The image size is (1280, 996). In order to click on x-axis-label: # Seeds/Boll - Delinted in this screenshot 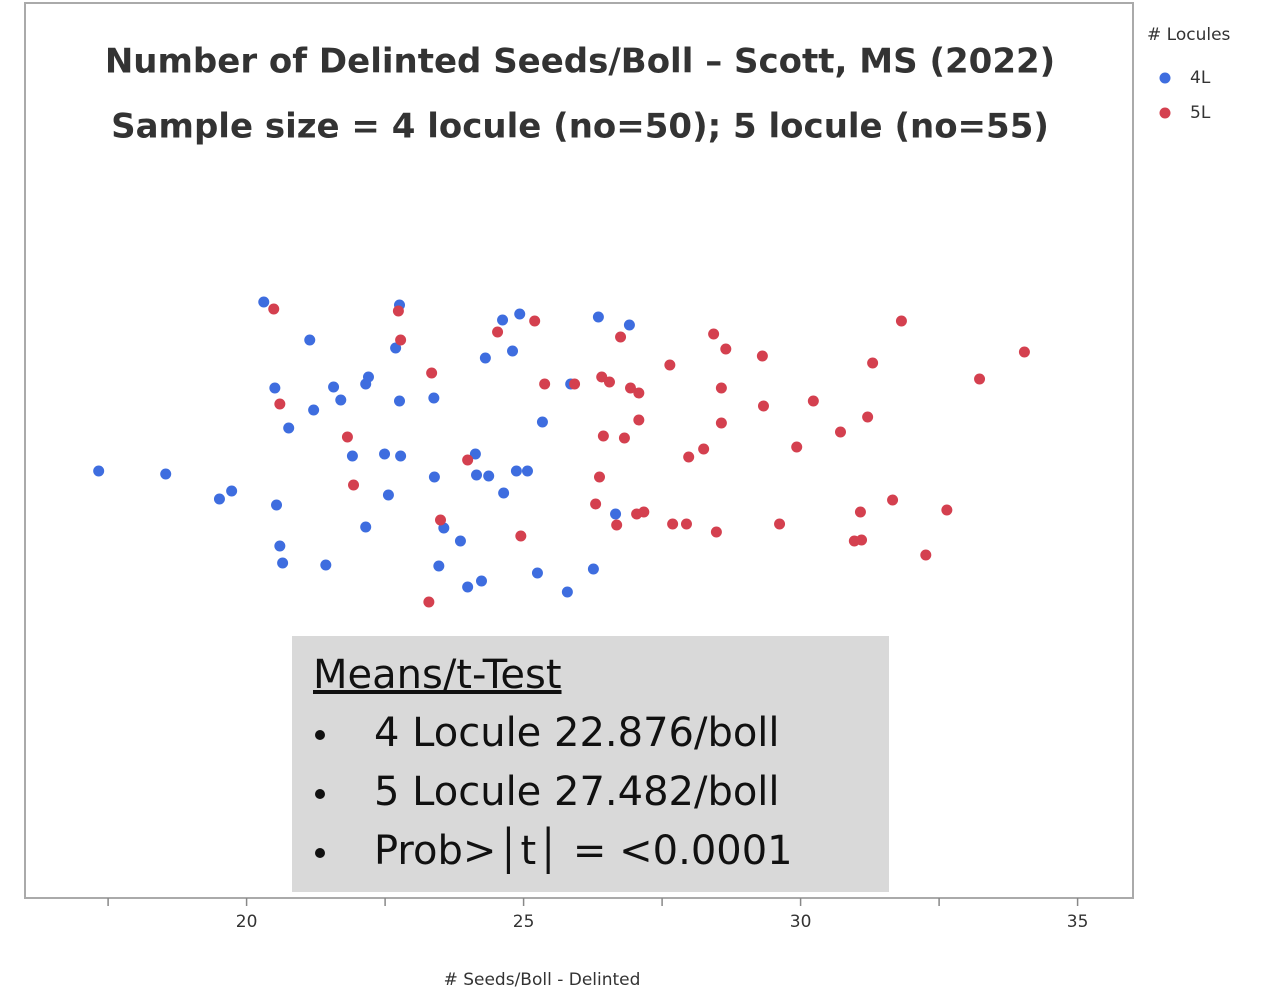, I will do `click(542, 980)`.